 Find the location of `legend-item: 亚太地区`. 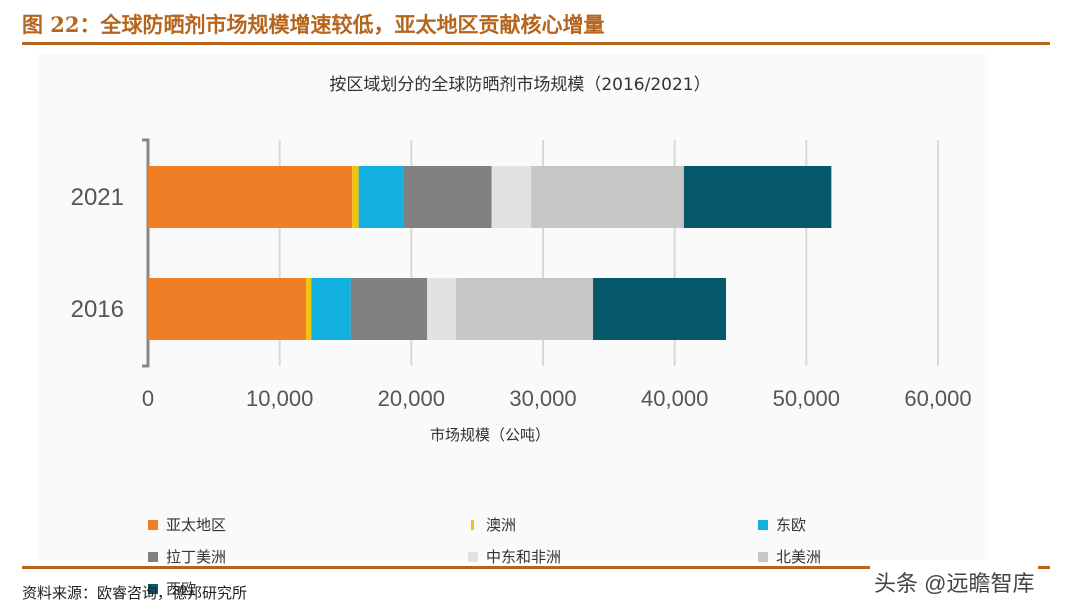

legend-item: 亚太地区 is located at coordinates (187, 524).